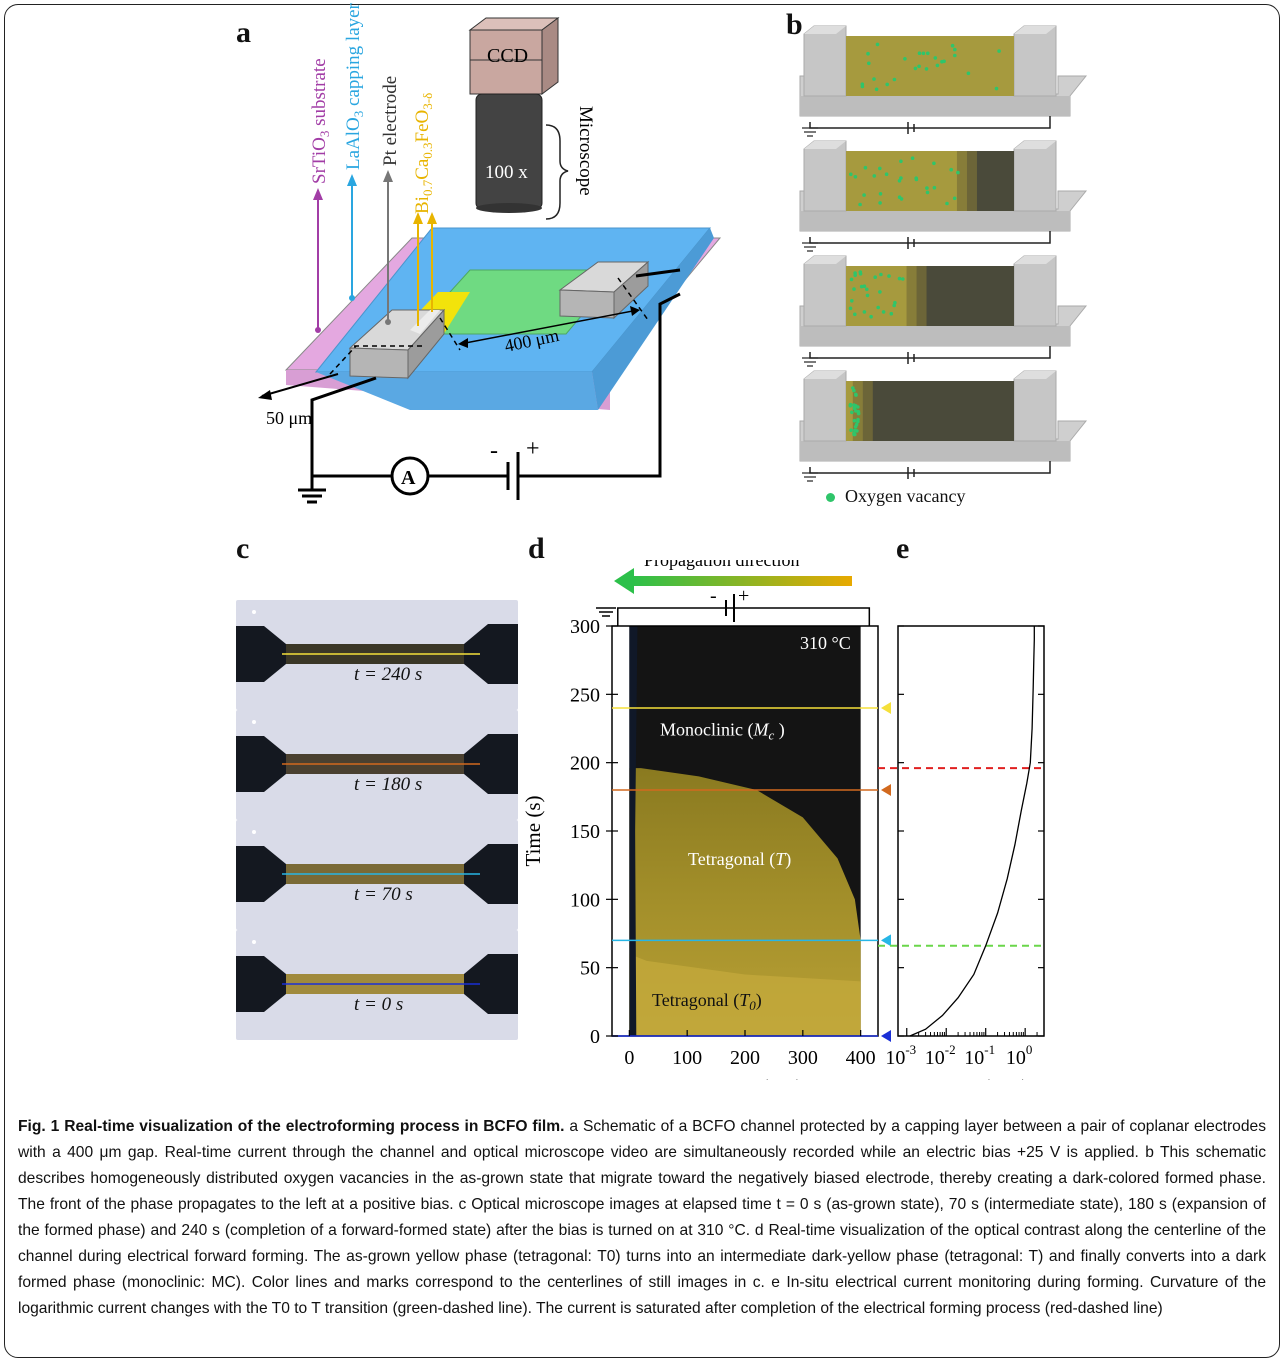 Image resolution: width=1284 pixels, height=1362 pixels. I want to click on heatmap-t0-region, so click(745, 995).